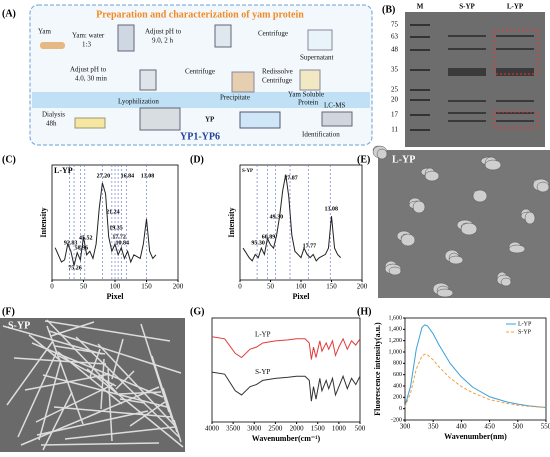 This screenshot has width=550, height=457. What do you see at coordinates (116, 228) in the screenshot?
I see `peak-label: 19.35` at bounding box center [116, 228].